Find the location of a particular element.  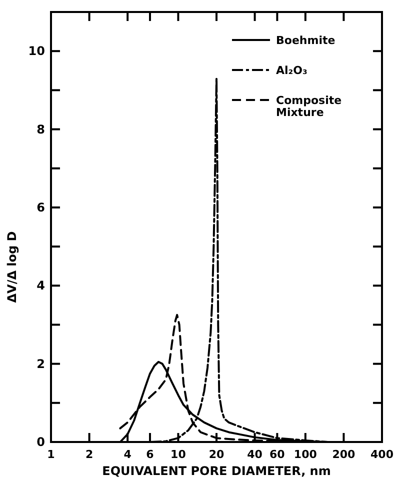

x-tick-label: 400 is located at coordinates (382, 454).